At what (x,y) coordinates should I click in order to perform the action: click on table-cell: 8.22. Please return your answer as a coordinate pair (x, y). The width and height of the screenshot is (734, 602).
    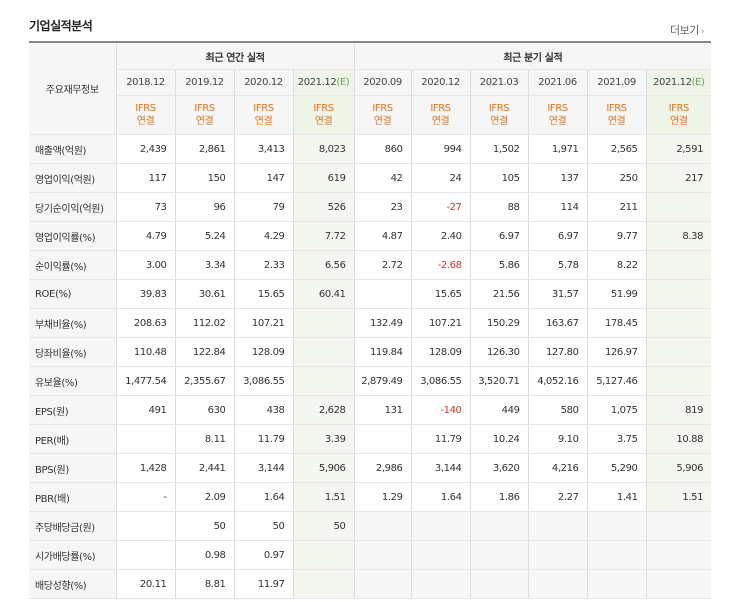
    Looking at the image, I should click on (617, 265).